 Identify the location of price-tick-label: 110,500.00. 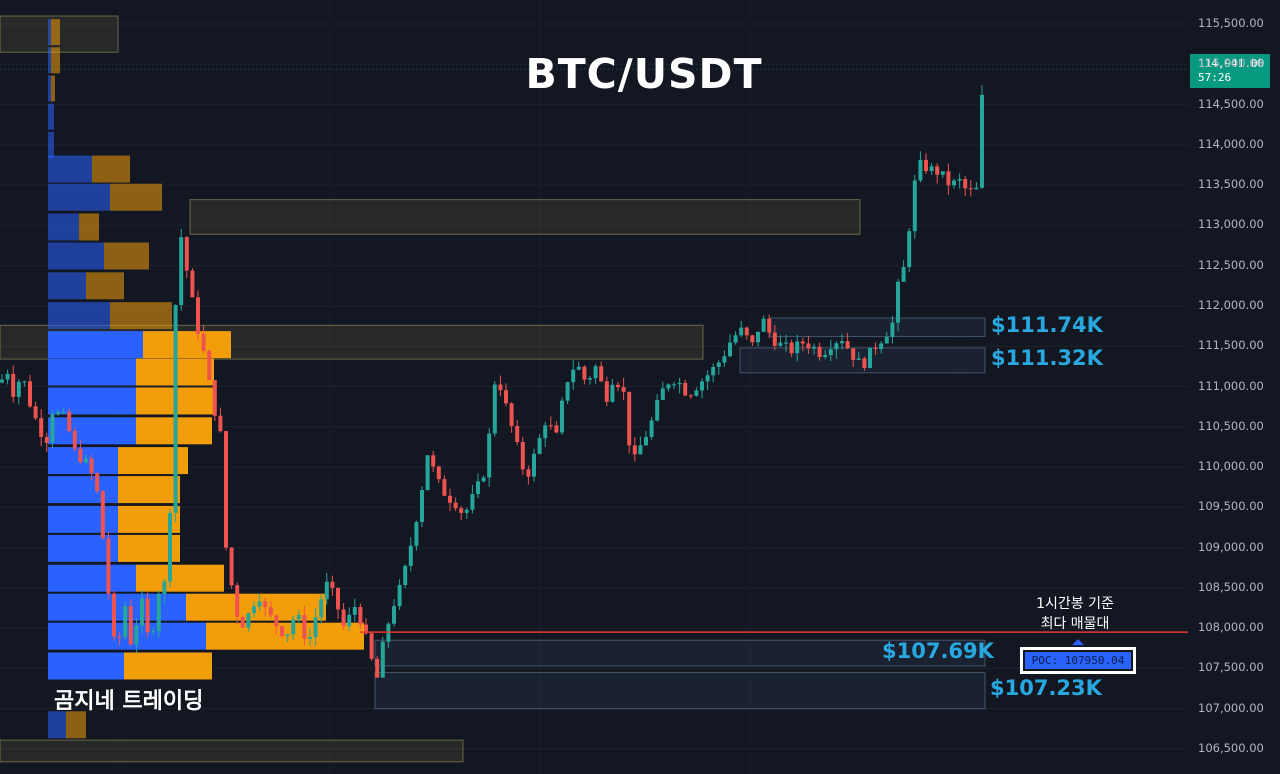
(1231, 425).